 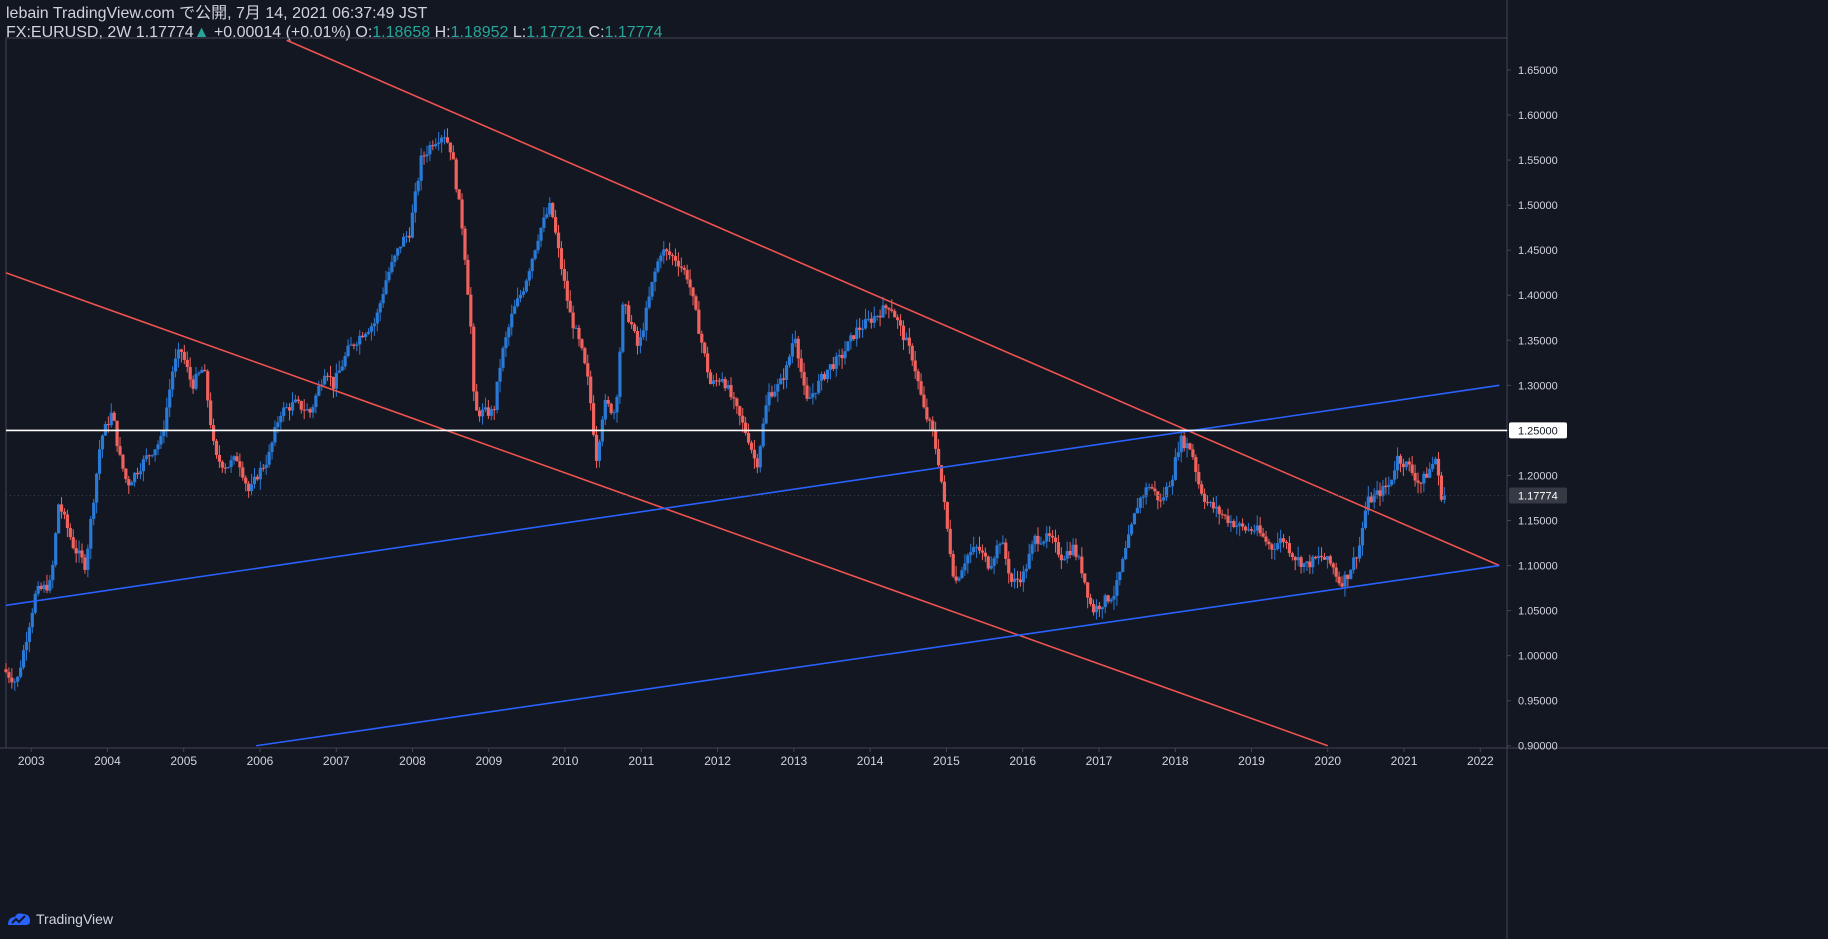 I want to click on trendline-lower-ascending, so click(x=878, y=655).